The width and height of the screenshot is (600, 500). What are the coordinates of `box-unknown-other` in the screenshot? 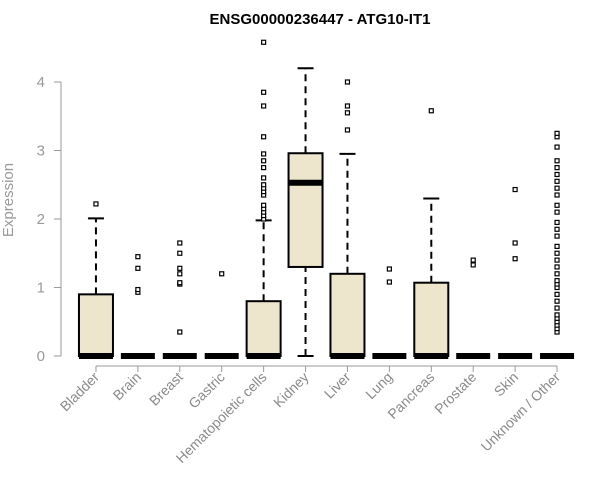 It's located at (557, 244).